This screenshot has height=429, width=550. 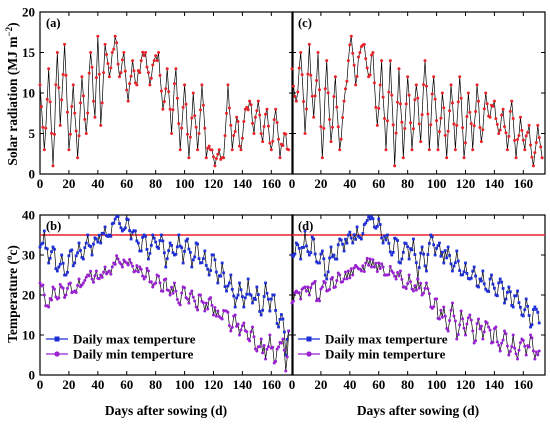 I want to click on x-tick-label: 40, so click(x=97, y=384).